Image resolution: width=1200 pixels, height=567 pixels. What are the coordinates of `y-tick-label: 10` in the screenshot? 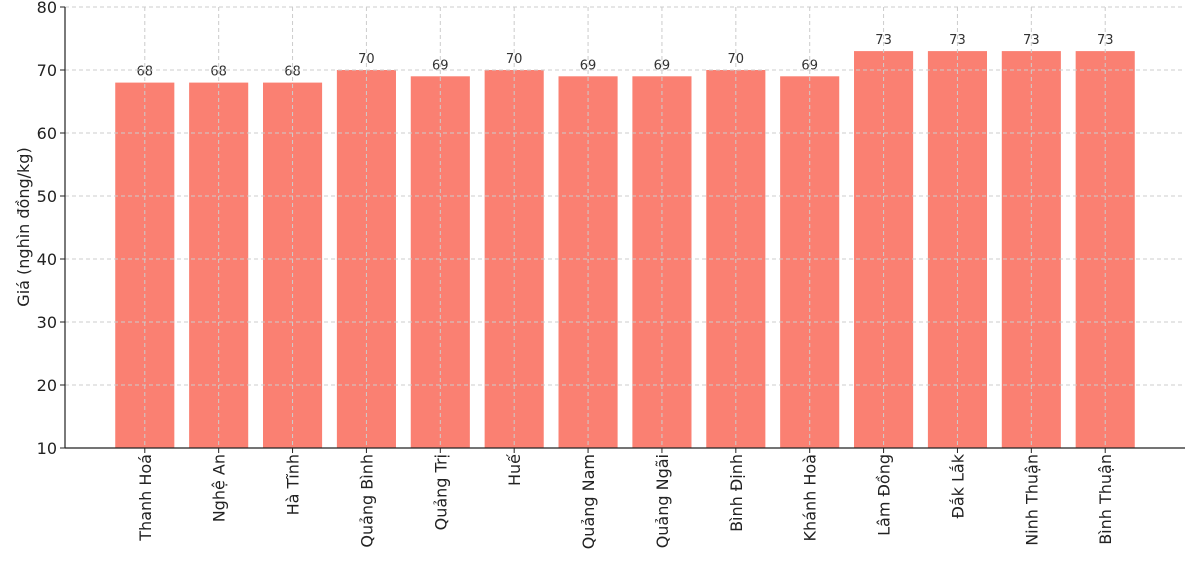 It's located at (47, 448).